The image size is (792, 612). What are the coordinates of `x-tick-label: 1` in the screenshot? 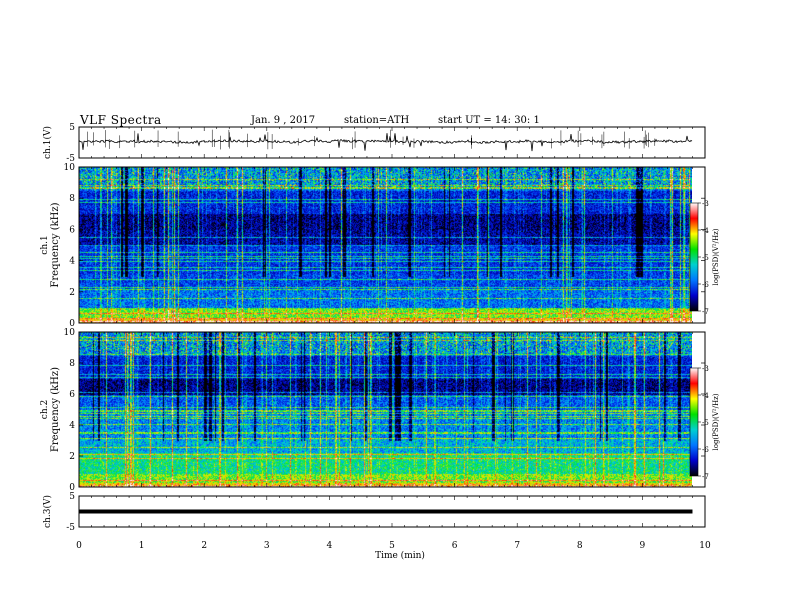 It's located at (142, 546).